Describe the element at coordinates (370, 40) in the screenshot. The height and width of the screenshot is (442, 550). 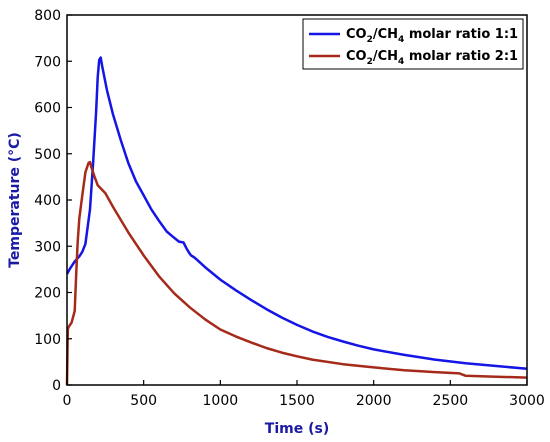
I see `legend-label-series-1-sub-2: 2` at that location.